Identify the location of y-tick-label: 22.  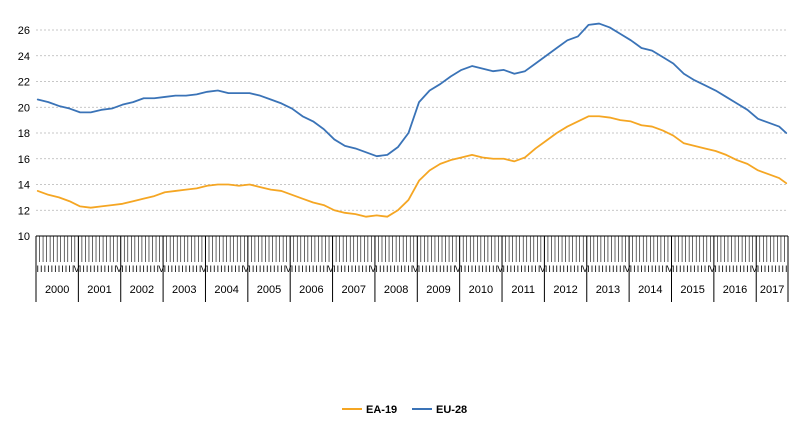
(24, 83).